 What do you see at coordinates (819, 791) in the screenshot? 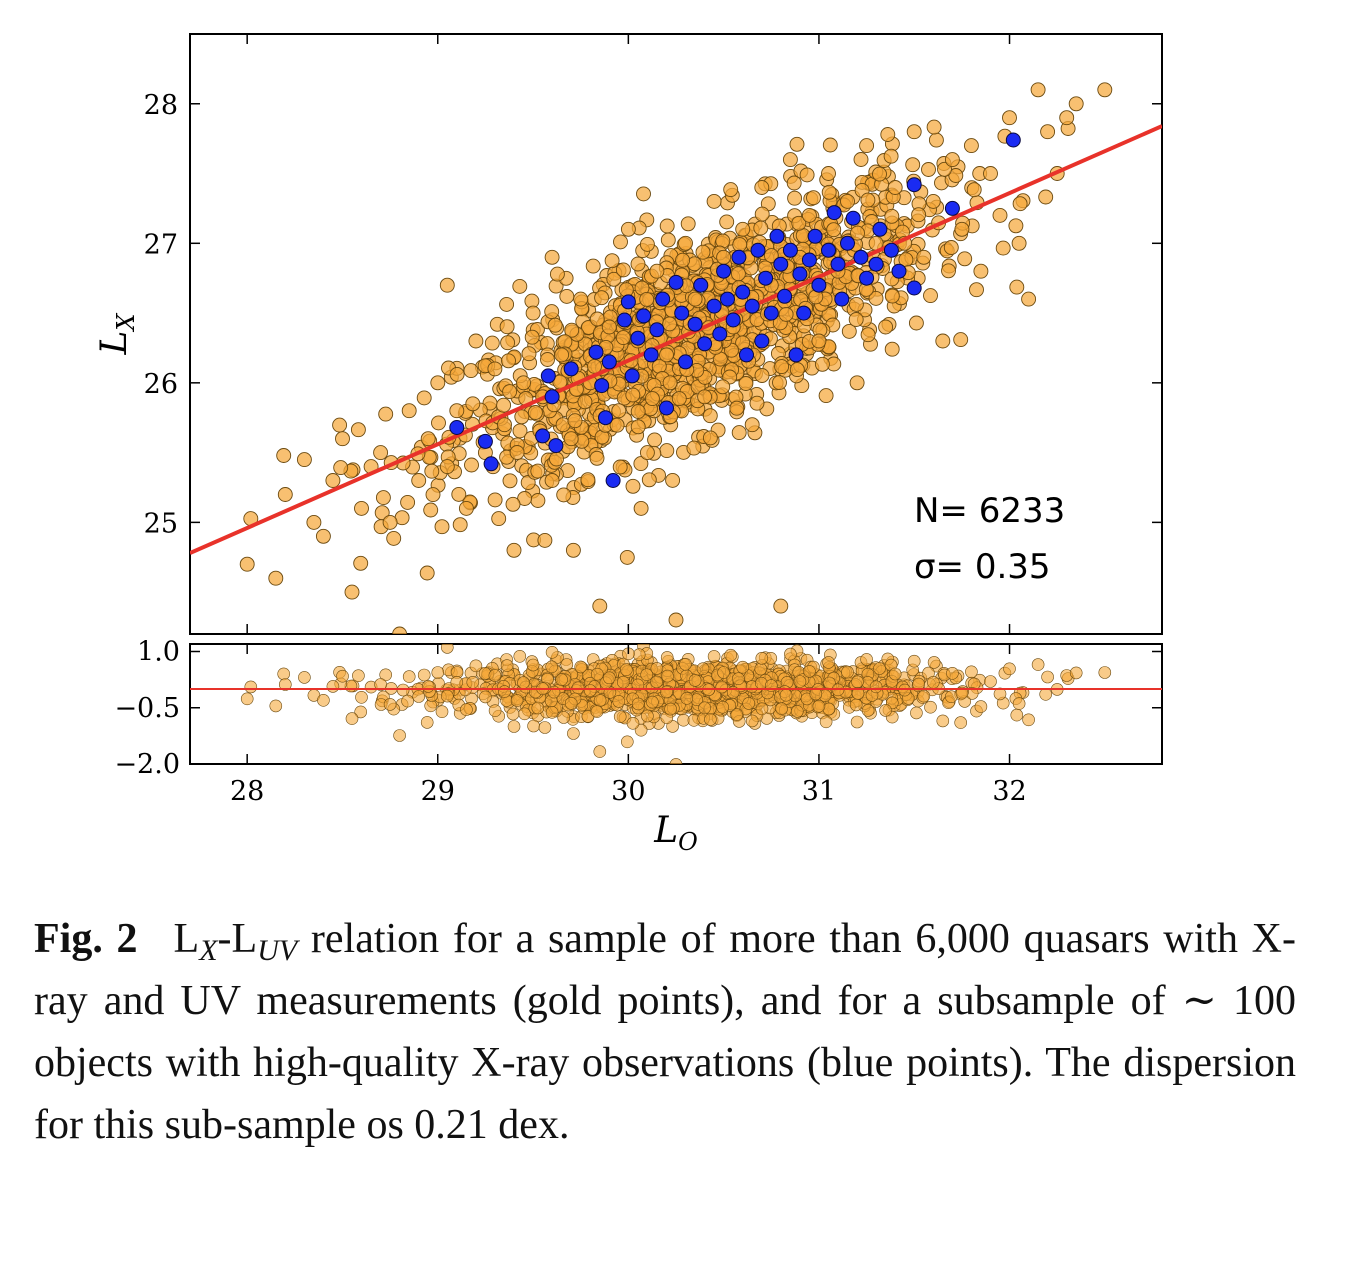
I see `x-tick-label: 31` at bounding box center [819, 791].